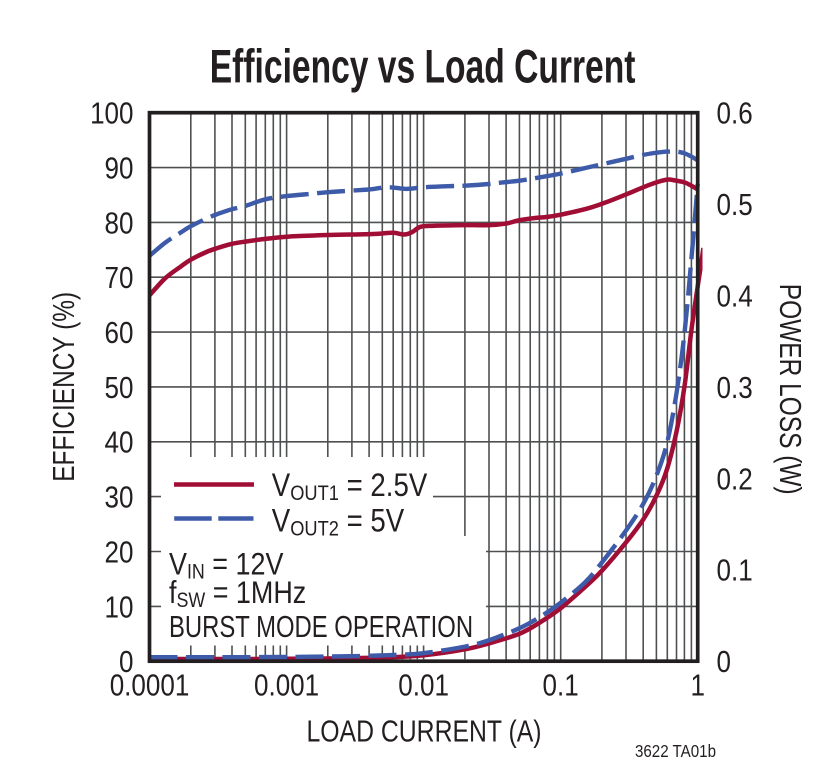  Describe the element at coordinates (697, 686) in the screenshot. I see `svg-text: 1` at that location.